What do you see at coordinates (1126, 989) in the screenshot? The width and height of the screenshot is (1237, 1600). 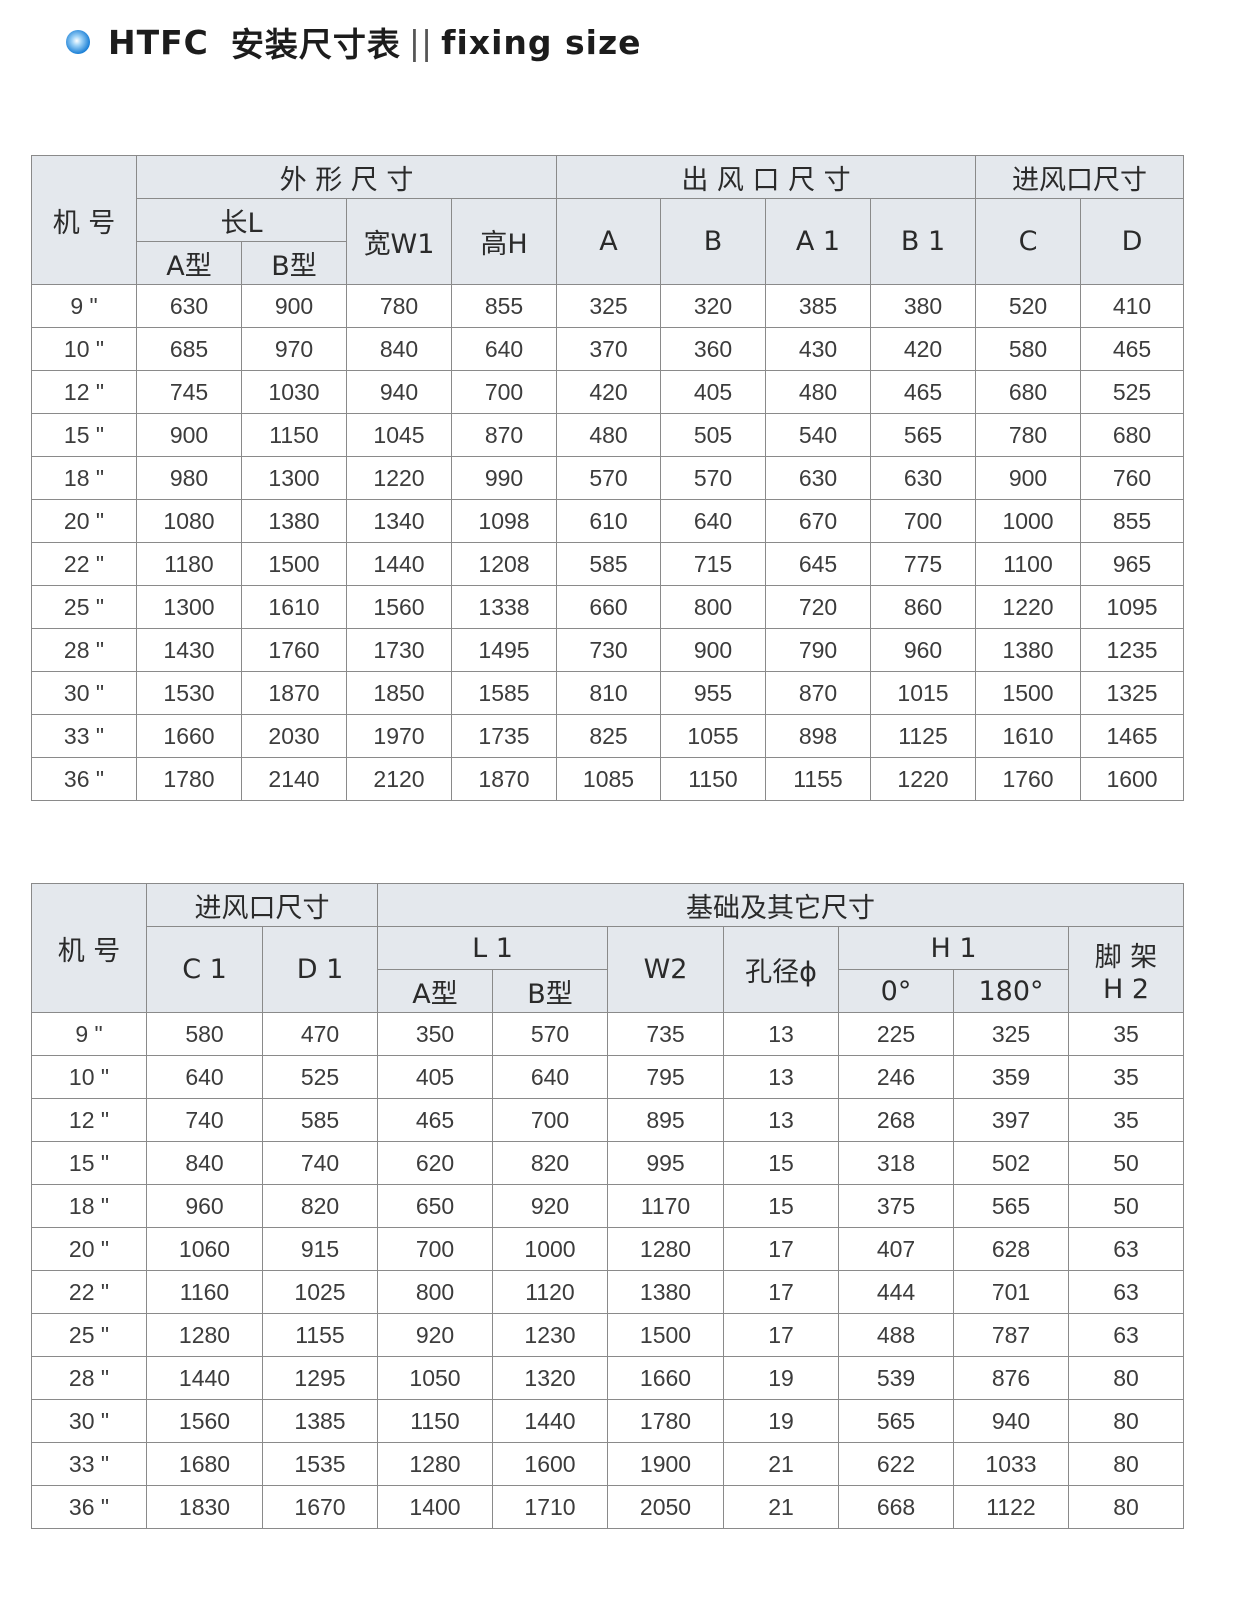 I see `header-h2: H 2` at bounding box center [1126, 989].